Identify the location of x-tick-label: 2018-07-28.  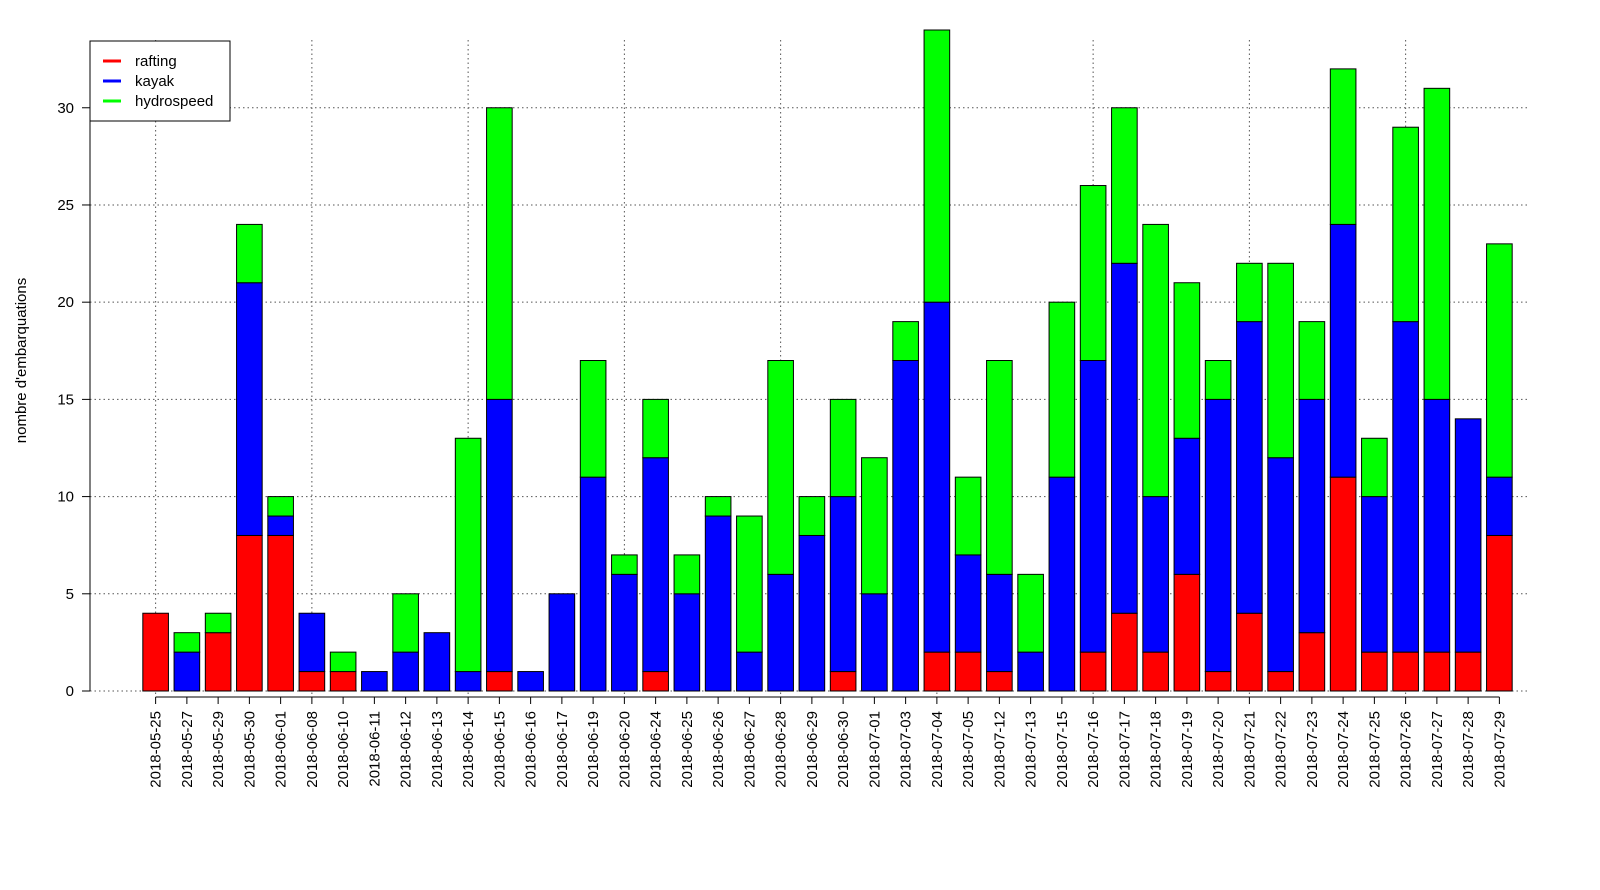
(1468, 749).